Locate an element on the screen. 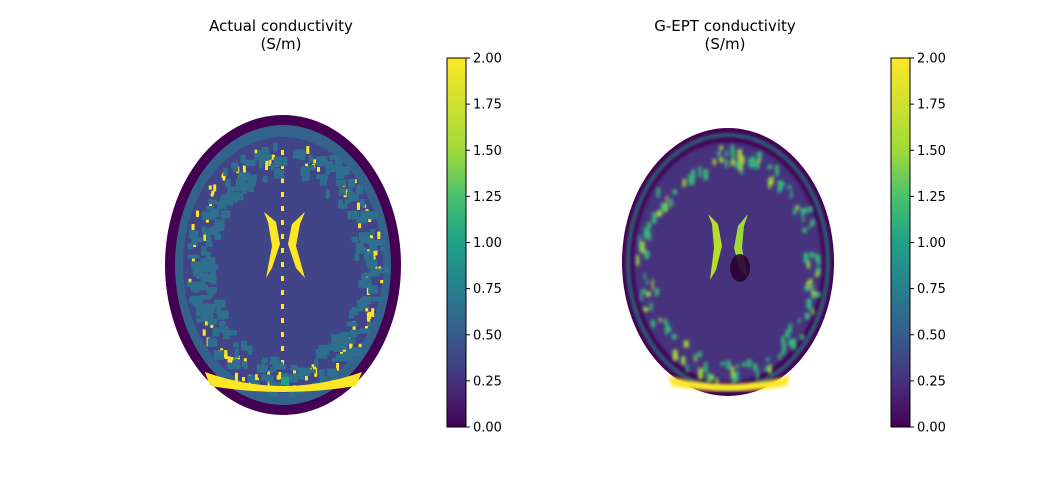 This screenshot has width=1052, height=480. colorbar-tick-label: 1.75 is located at coordinates (931, 105).